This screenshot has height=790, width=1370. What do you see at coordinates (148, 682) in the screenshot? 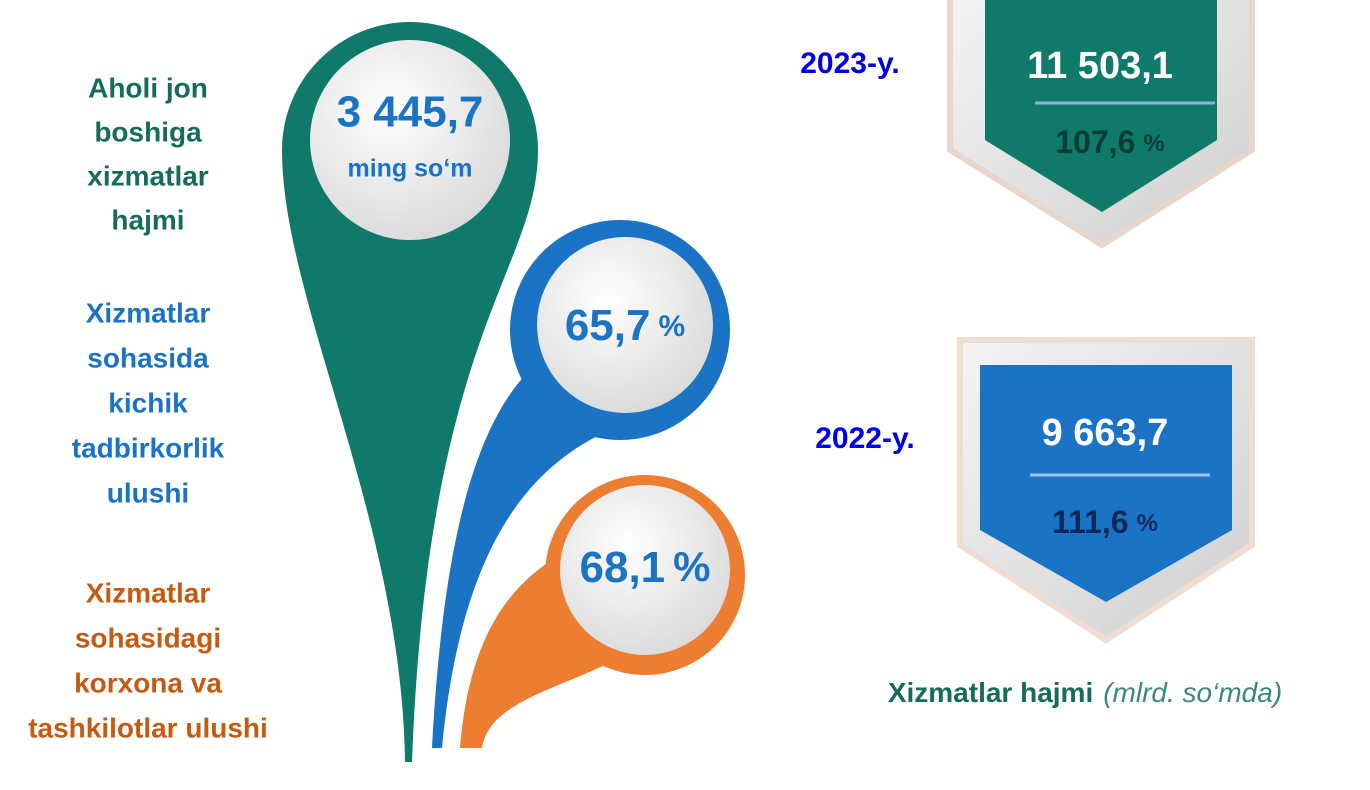
I see `label-line: korxona va` at bounding box center [148, 682].